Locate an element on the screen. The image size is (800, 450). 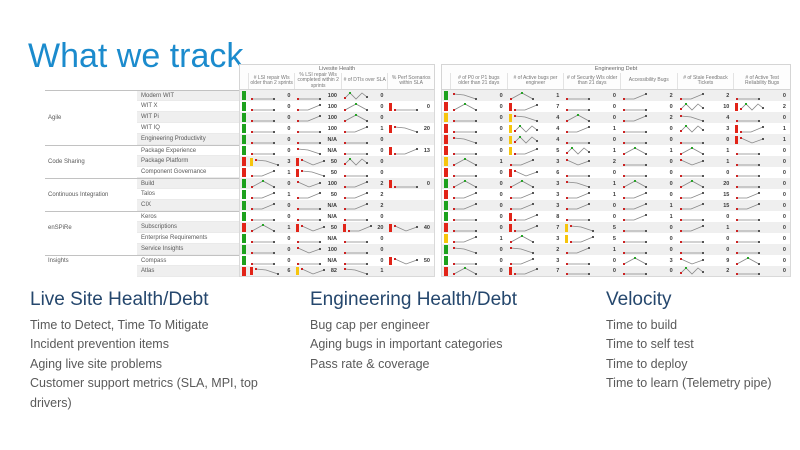
team-label: Modern WIT is located at coordinates (188, 95).